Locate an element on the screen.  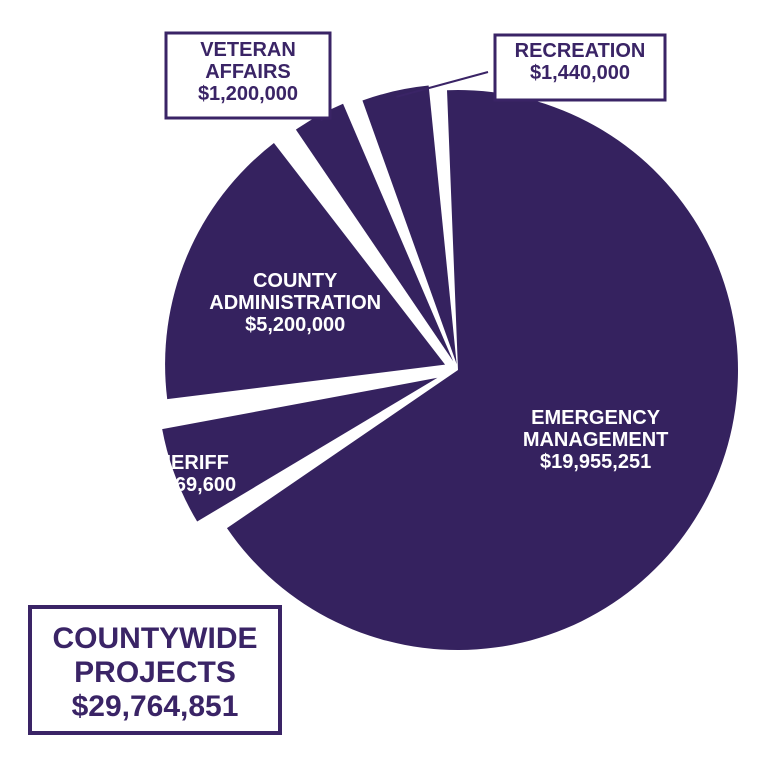
total-title-line-2: PROJECTS is located at coordinates (155, 672).